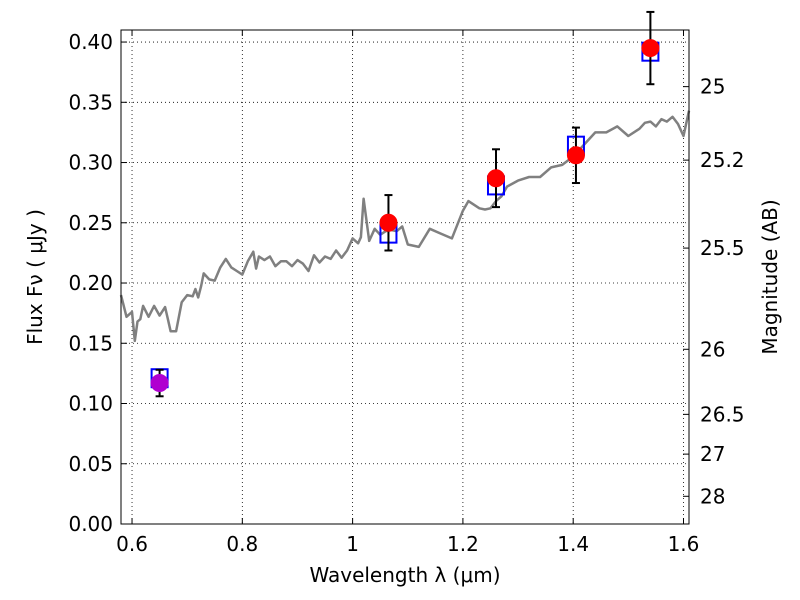  I want to click on x-axis-label: Wavelength λ (μm), so click(404, 575).